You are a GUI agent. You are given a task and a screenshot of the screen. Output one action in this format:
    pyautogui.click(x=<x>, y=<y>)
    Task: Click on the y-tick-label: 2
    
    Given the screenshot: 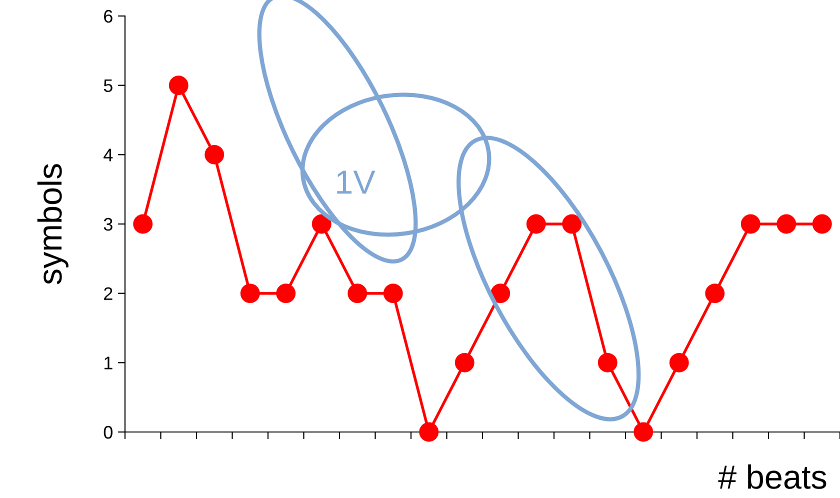 What is the action you would take?
    pyautogui.click(x=108, y=293)
    